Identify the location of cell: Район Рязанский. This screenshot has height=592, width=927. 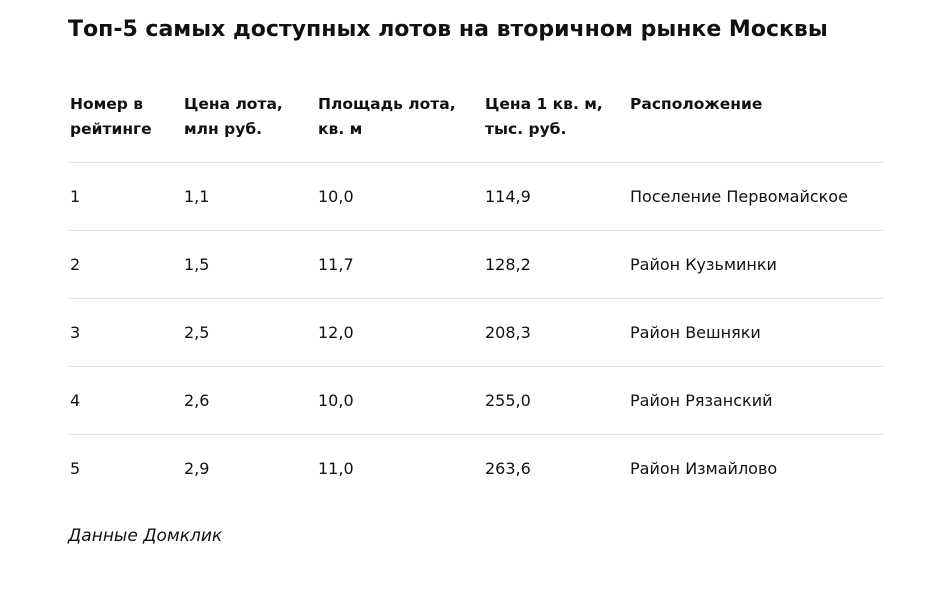
(755, 400).